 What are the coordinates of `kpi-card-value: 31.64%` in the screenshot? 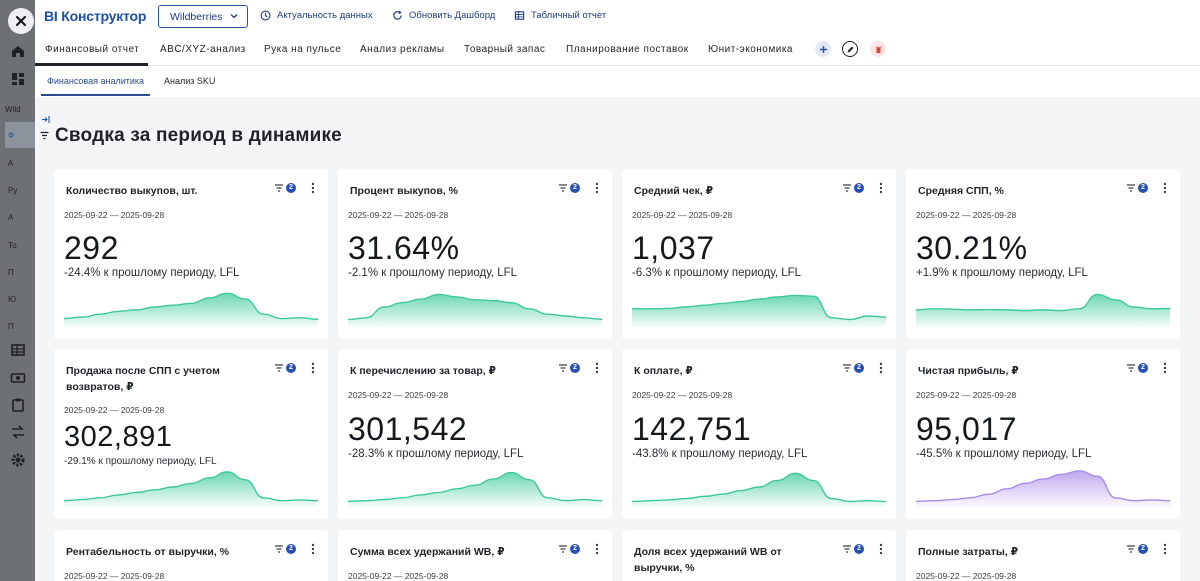 It's located at (404, 248).